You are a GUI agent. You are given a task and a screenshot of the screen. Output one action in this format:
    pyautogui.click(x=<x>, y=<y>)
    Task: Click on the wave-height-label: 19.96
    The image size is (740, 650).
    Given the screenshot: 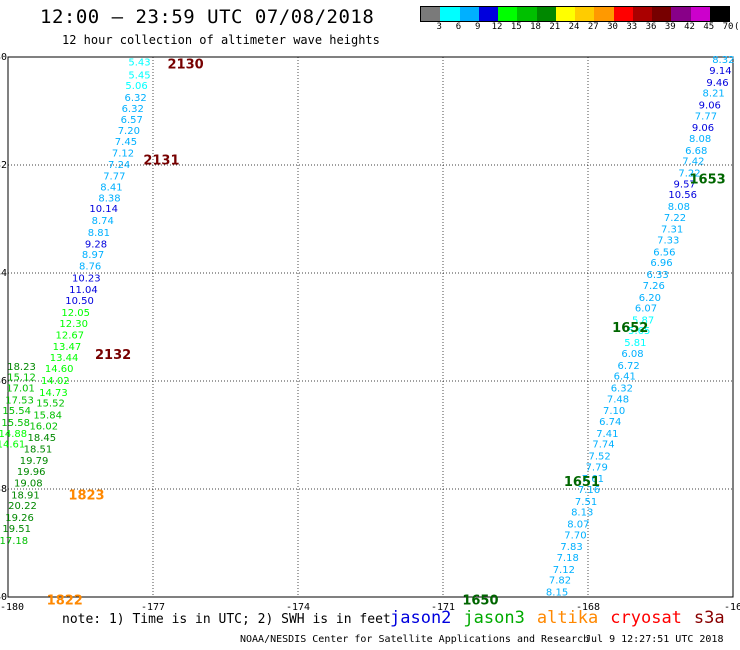 What is the action you would take?
    pyautogui.click(x=31, y=472)
    